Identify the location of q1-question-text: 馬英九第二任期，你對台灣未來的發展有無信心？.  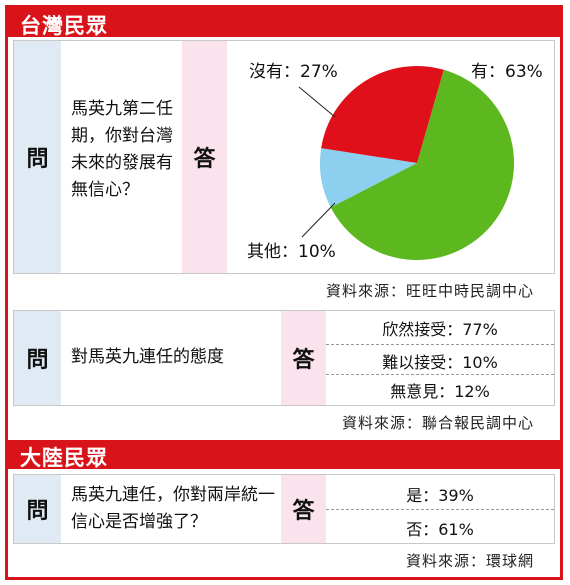
(122, 149).